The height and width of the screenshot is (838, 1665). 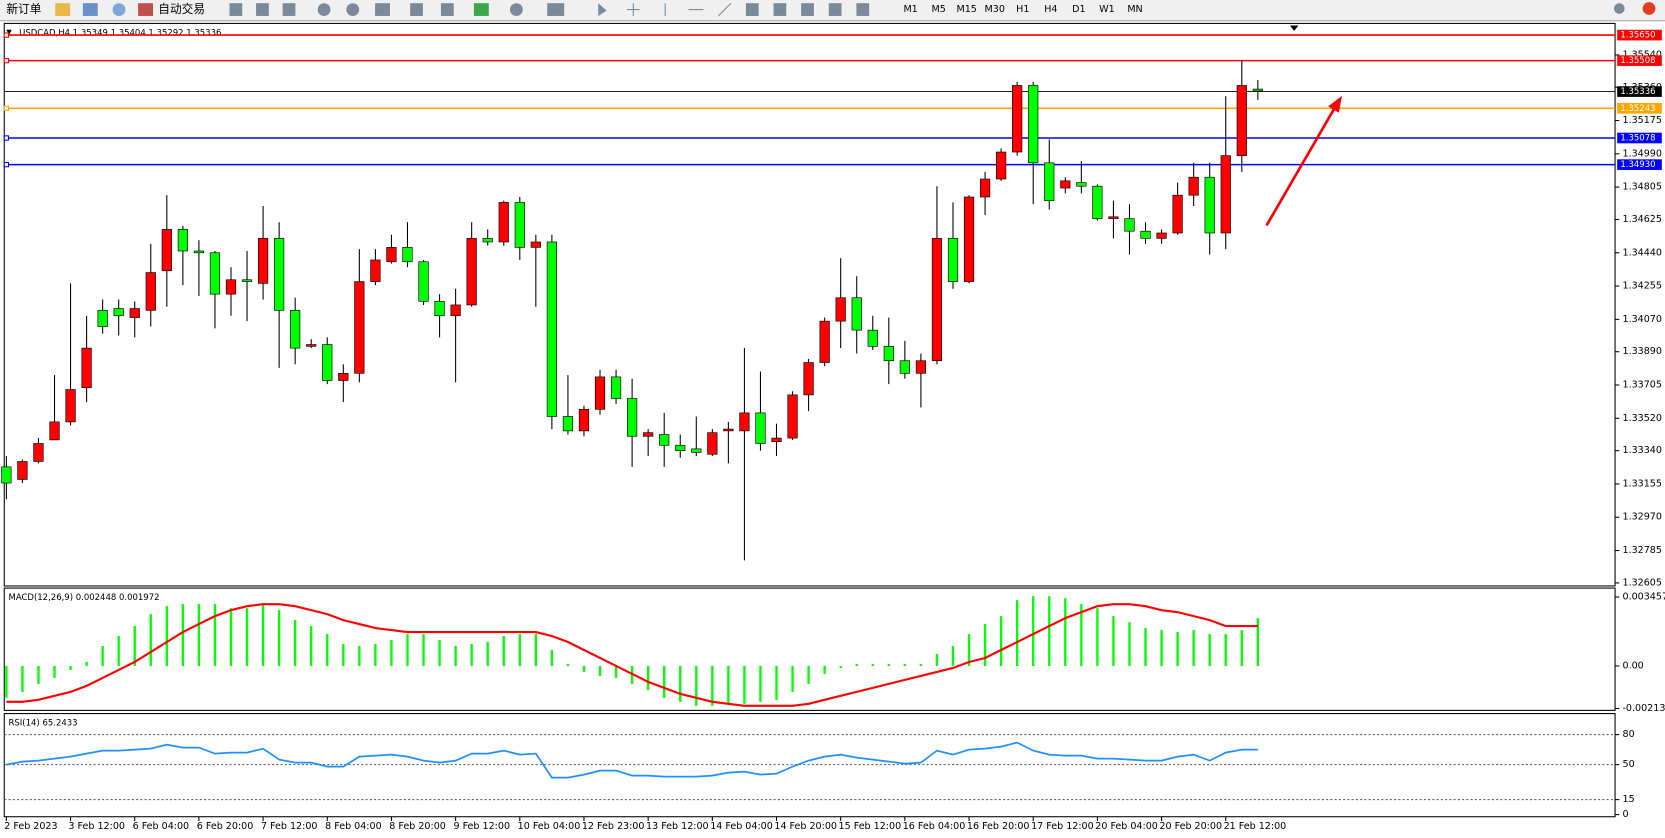 I want to click on timeframe-button: MN, so click(x=1134, y=9).